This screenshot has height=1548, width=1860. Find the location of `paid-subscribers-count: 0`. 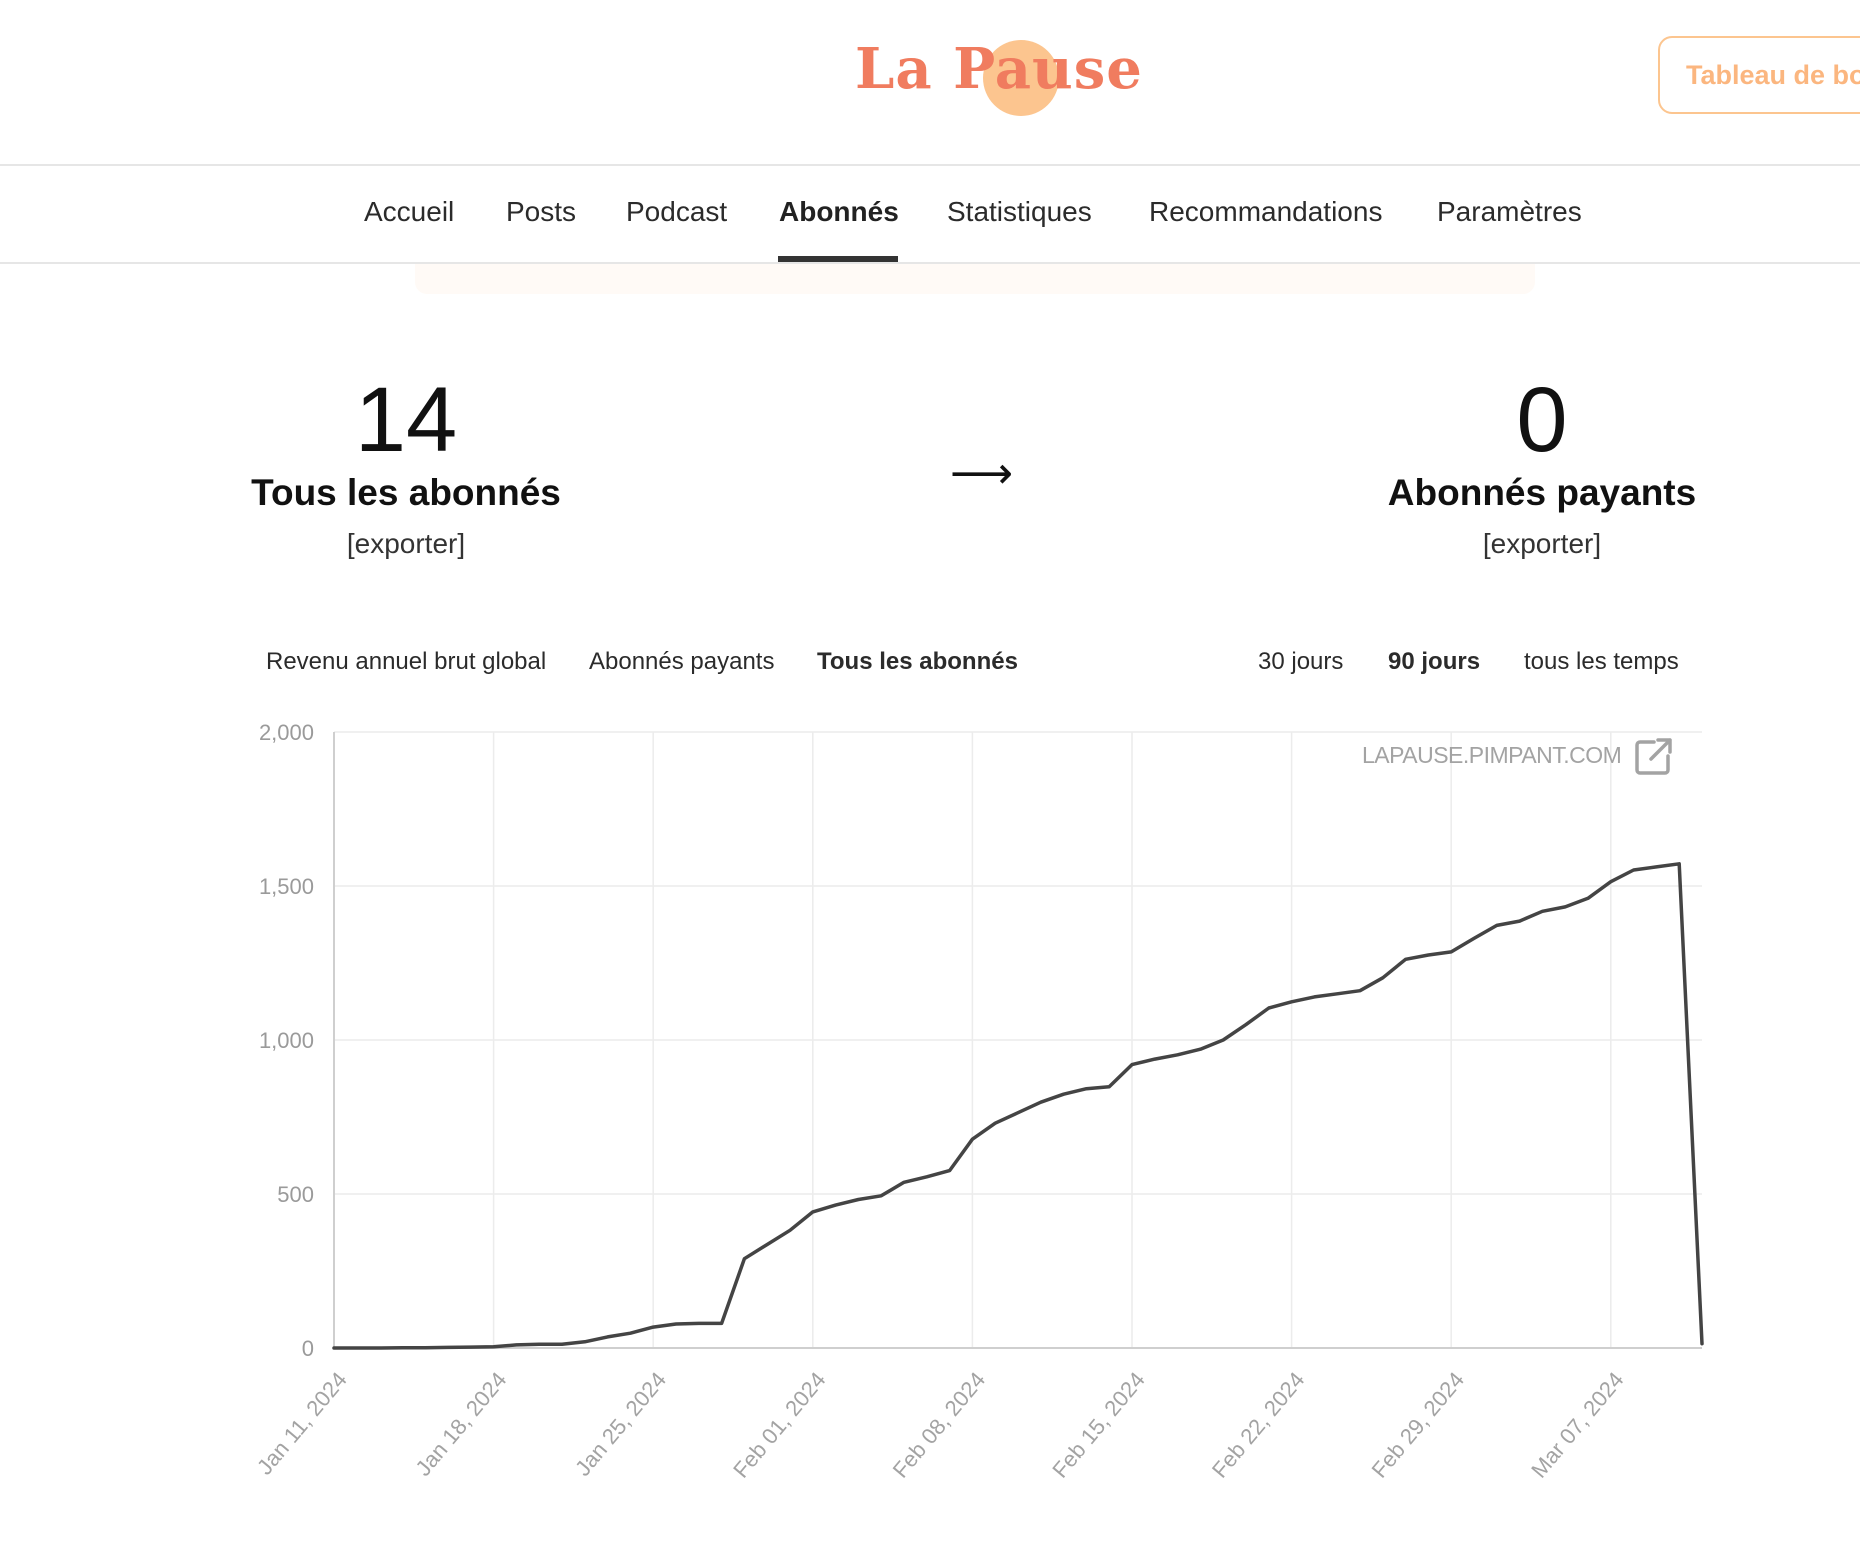

paid-subscribers-count: 0 is located at coordinates (1542, 420).